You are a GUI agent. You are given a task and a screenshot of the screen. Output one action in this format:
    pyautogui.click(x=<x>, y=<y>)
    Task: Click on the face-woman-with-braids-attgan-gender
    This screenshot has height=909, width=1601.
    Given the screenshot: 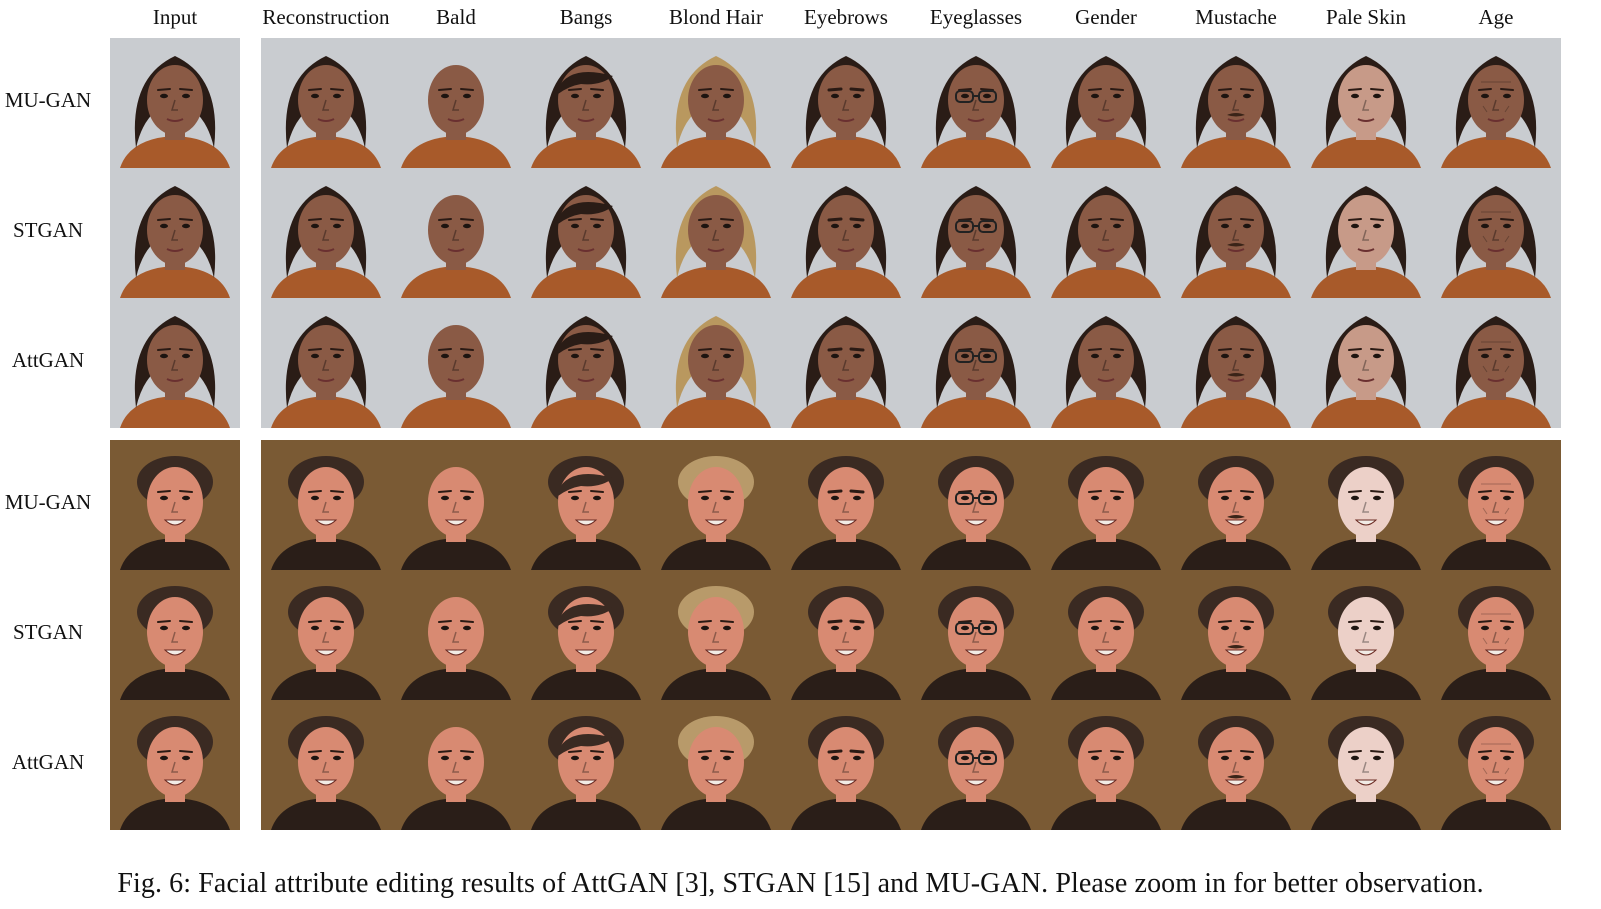 What is the action you would take?
    pyautogui.click(x=1106, y=363)
    